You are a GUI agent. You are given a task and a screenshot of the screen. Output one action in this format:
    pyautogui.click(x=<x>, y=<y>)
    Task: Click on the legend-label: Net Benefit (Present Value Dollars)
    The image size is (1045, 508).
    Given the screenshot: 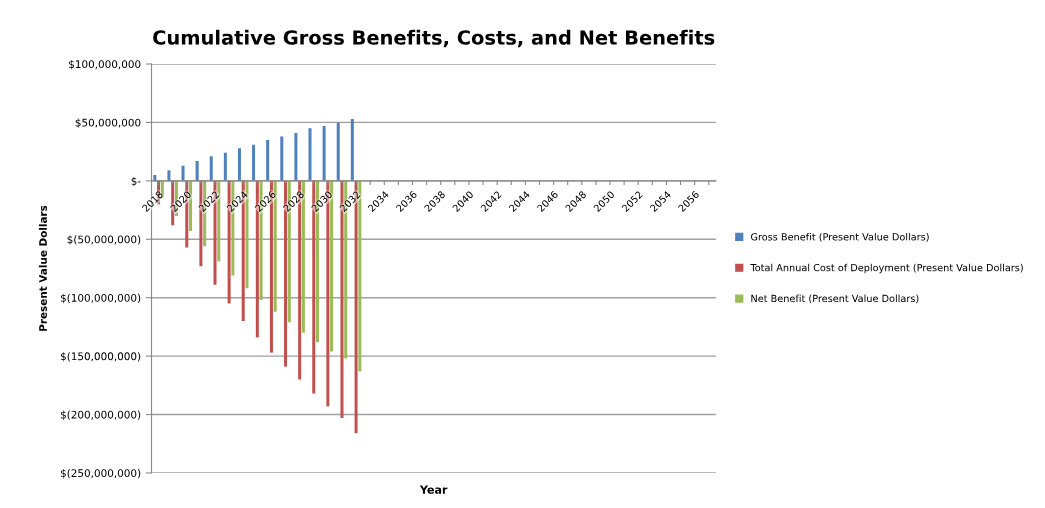 What is the action you would take?
    pyautogui.click(x=835, y=299)
    